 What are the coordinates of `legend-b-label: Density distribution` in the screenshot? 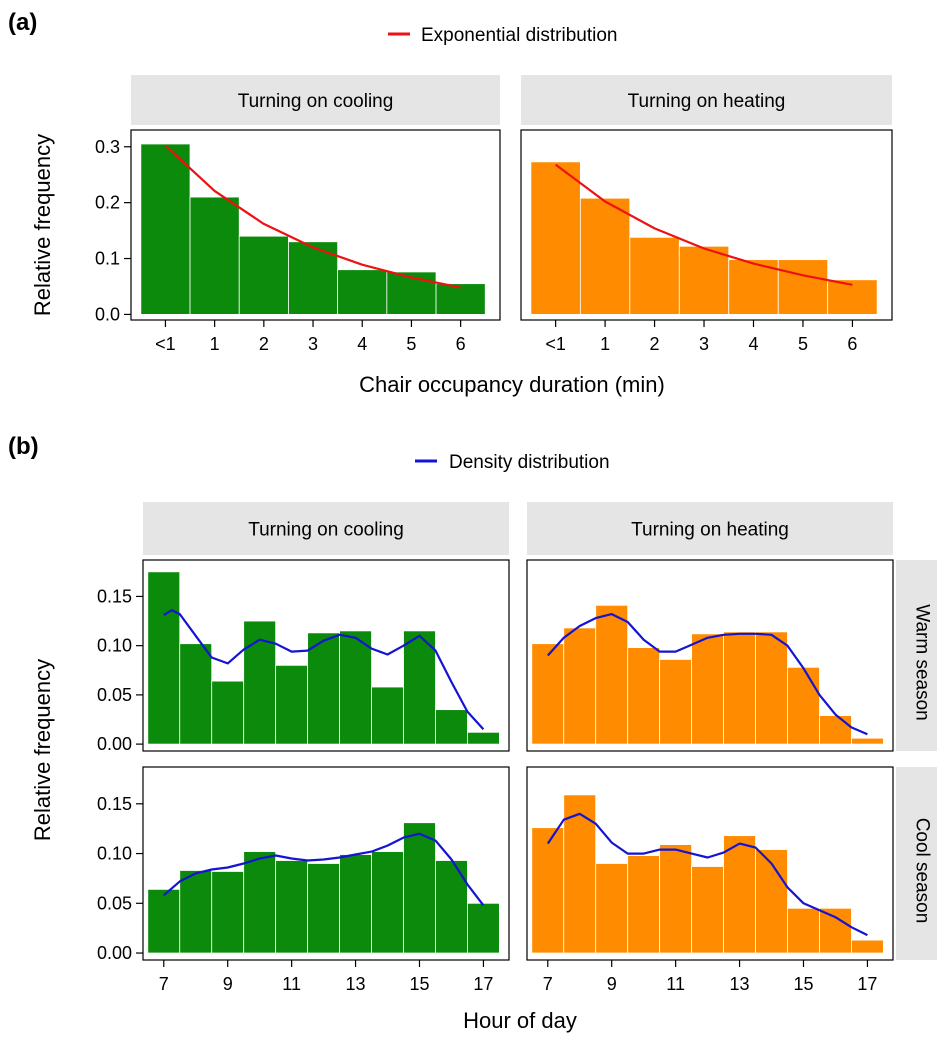 It's located at (529, 462).